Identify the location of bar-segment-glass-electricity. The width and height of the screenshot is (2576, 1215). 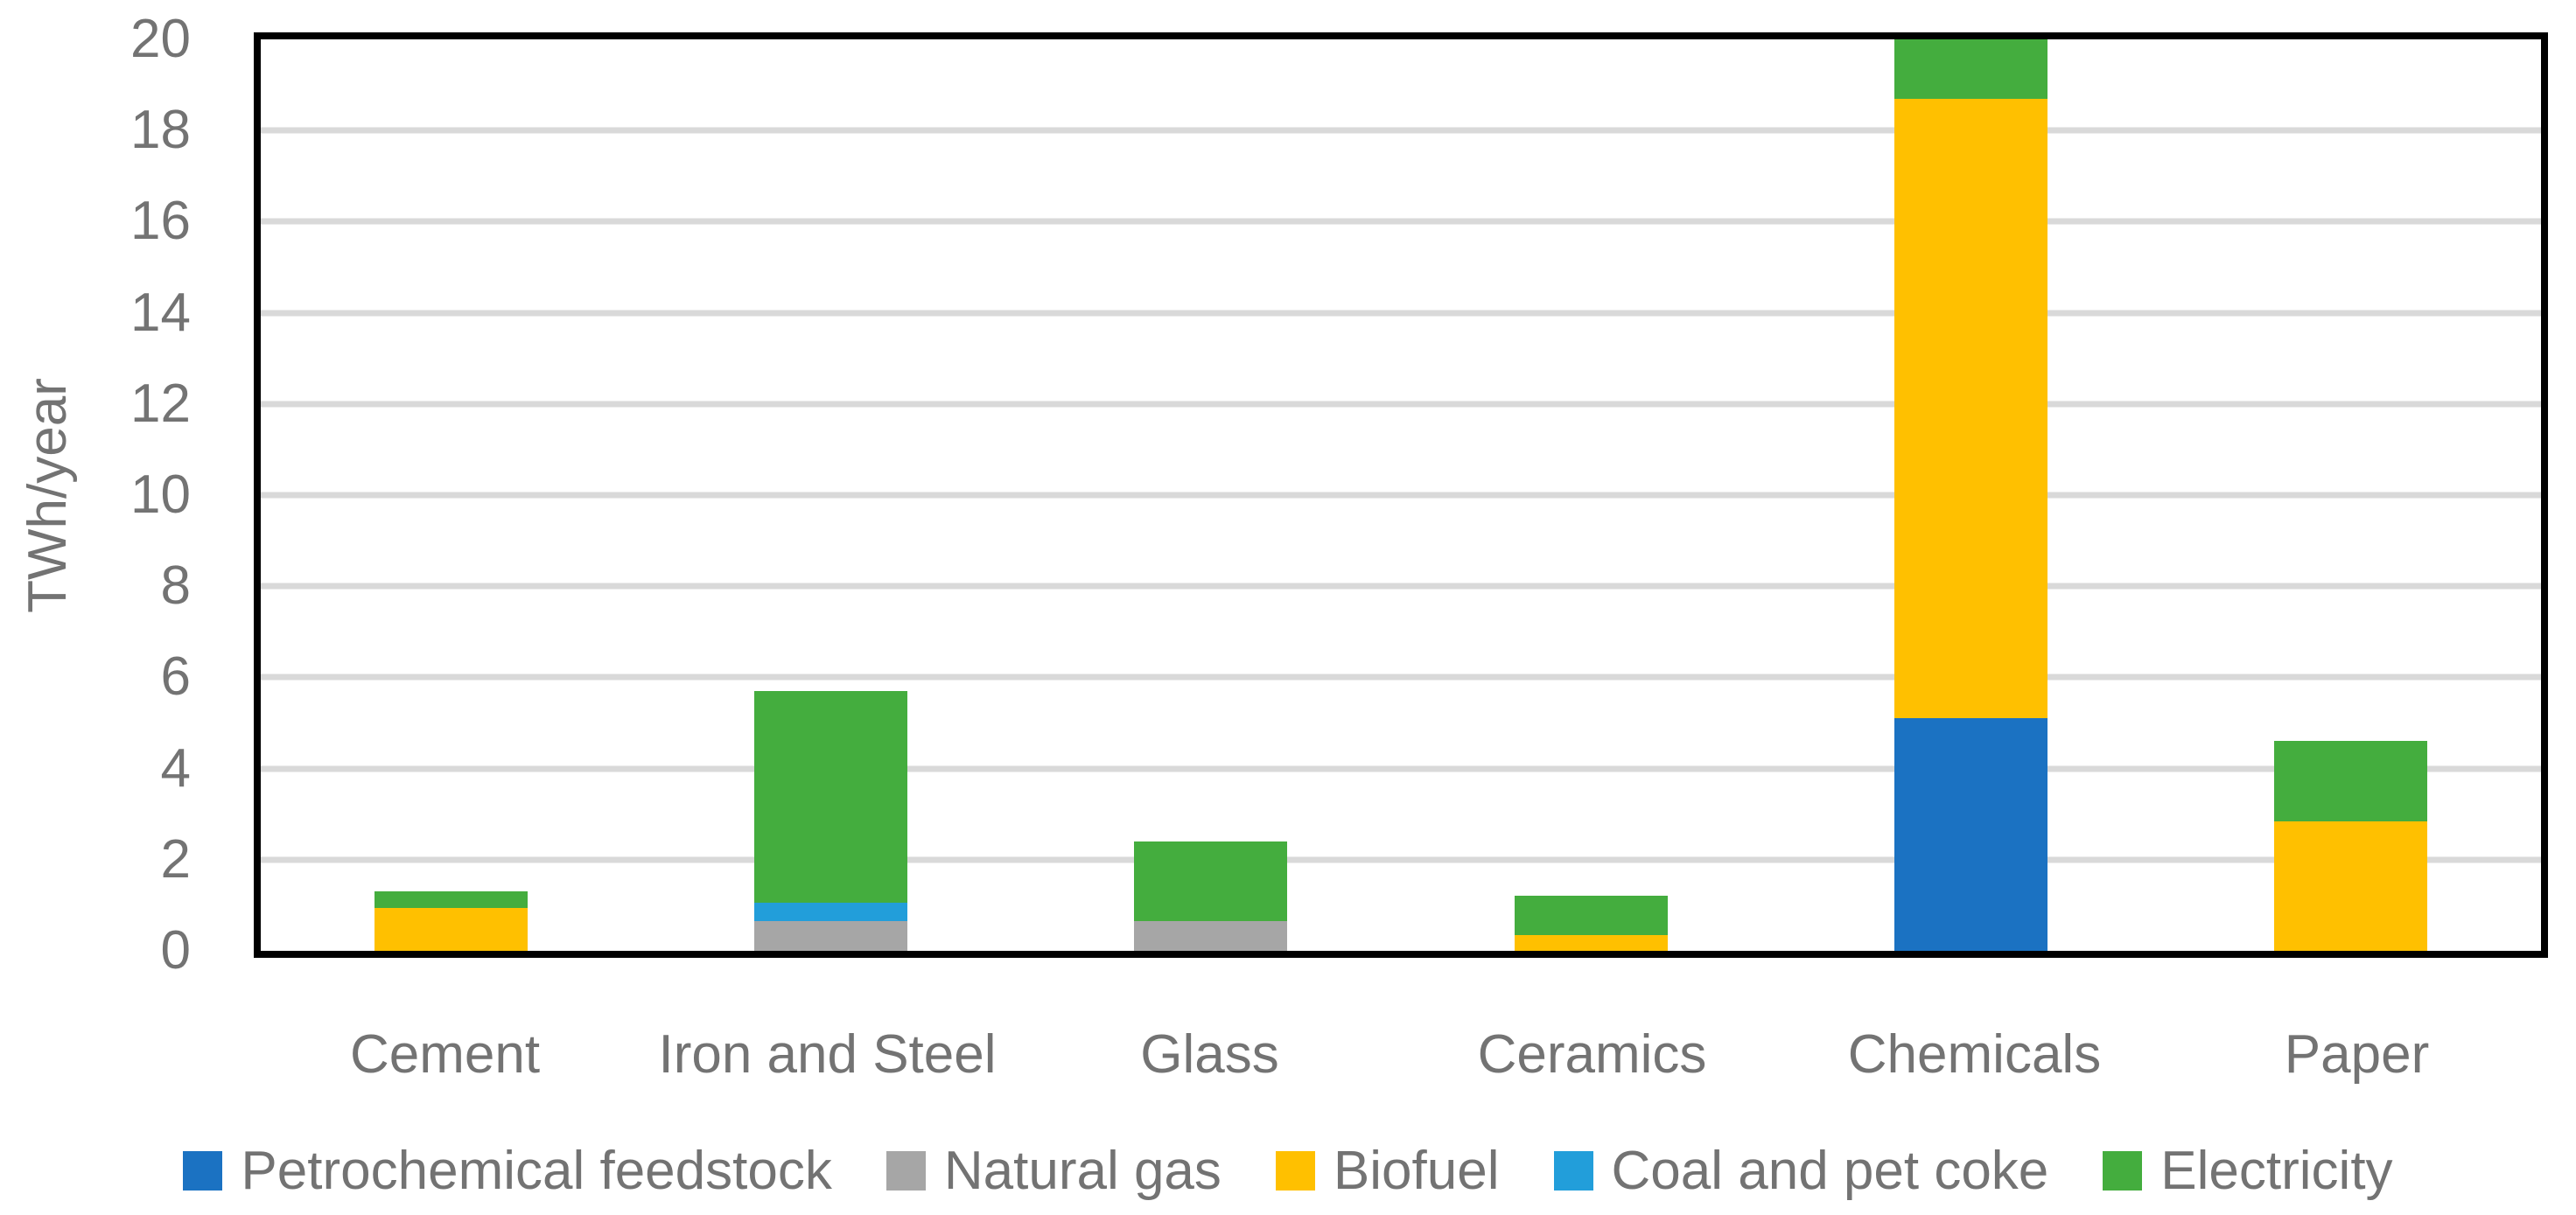
(1211, 882).